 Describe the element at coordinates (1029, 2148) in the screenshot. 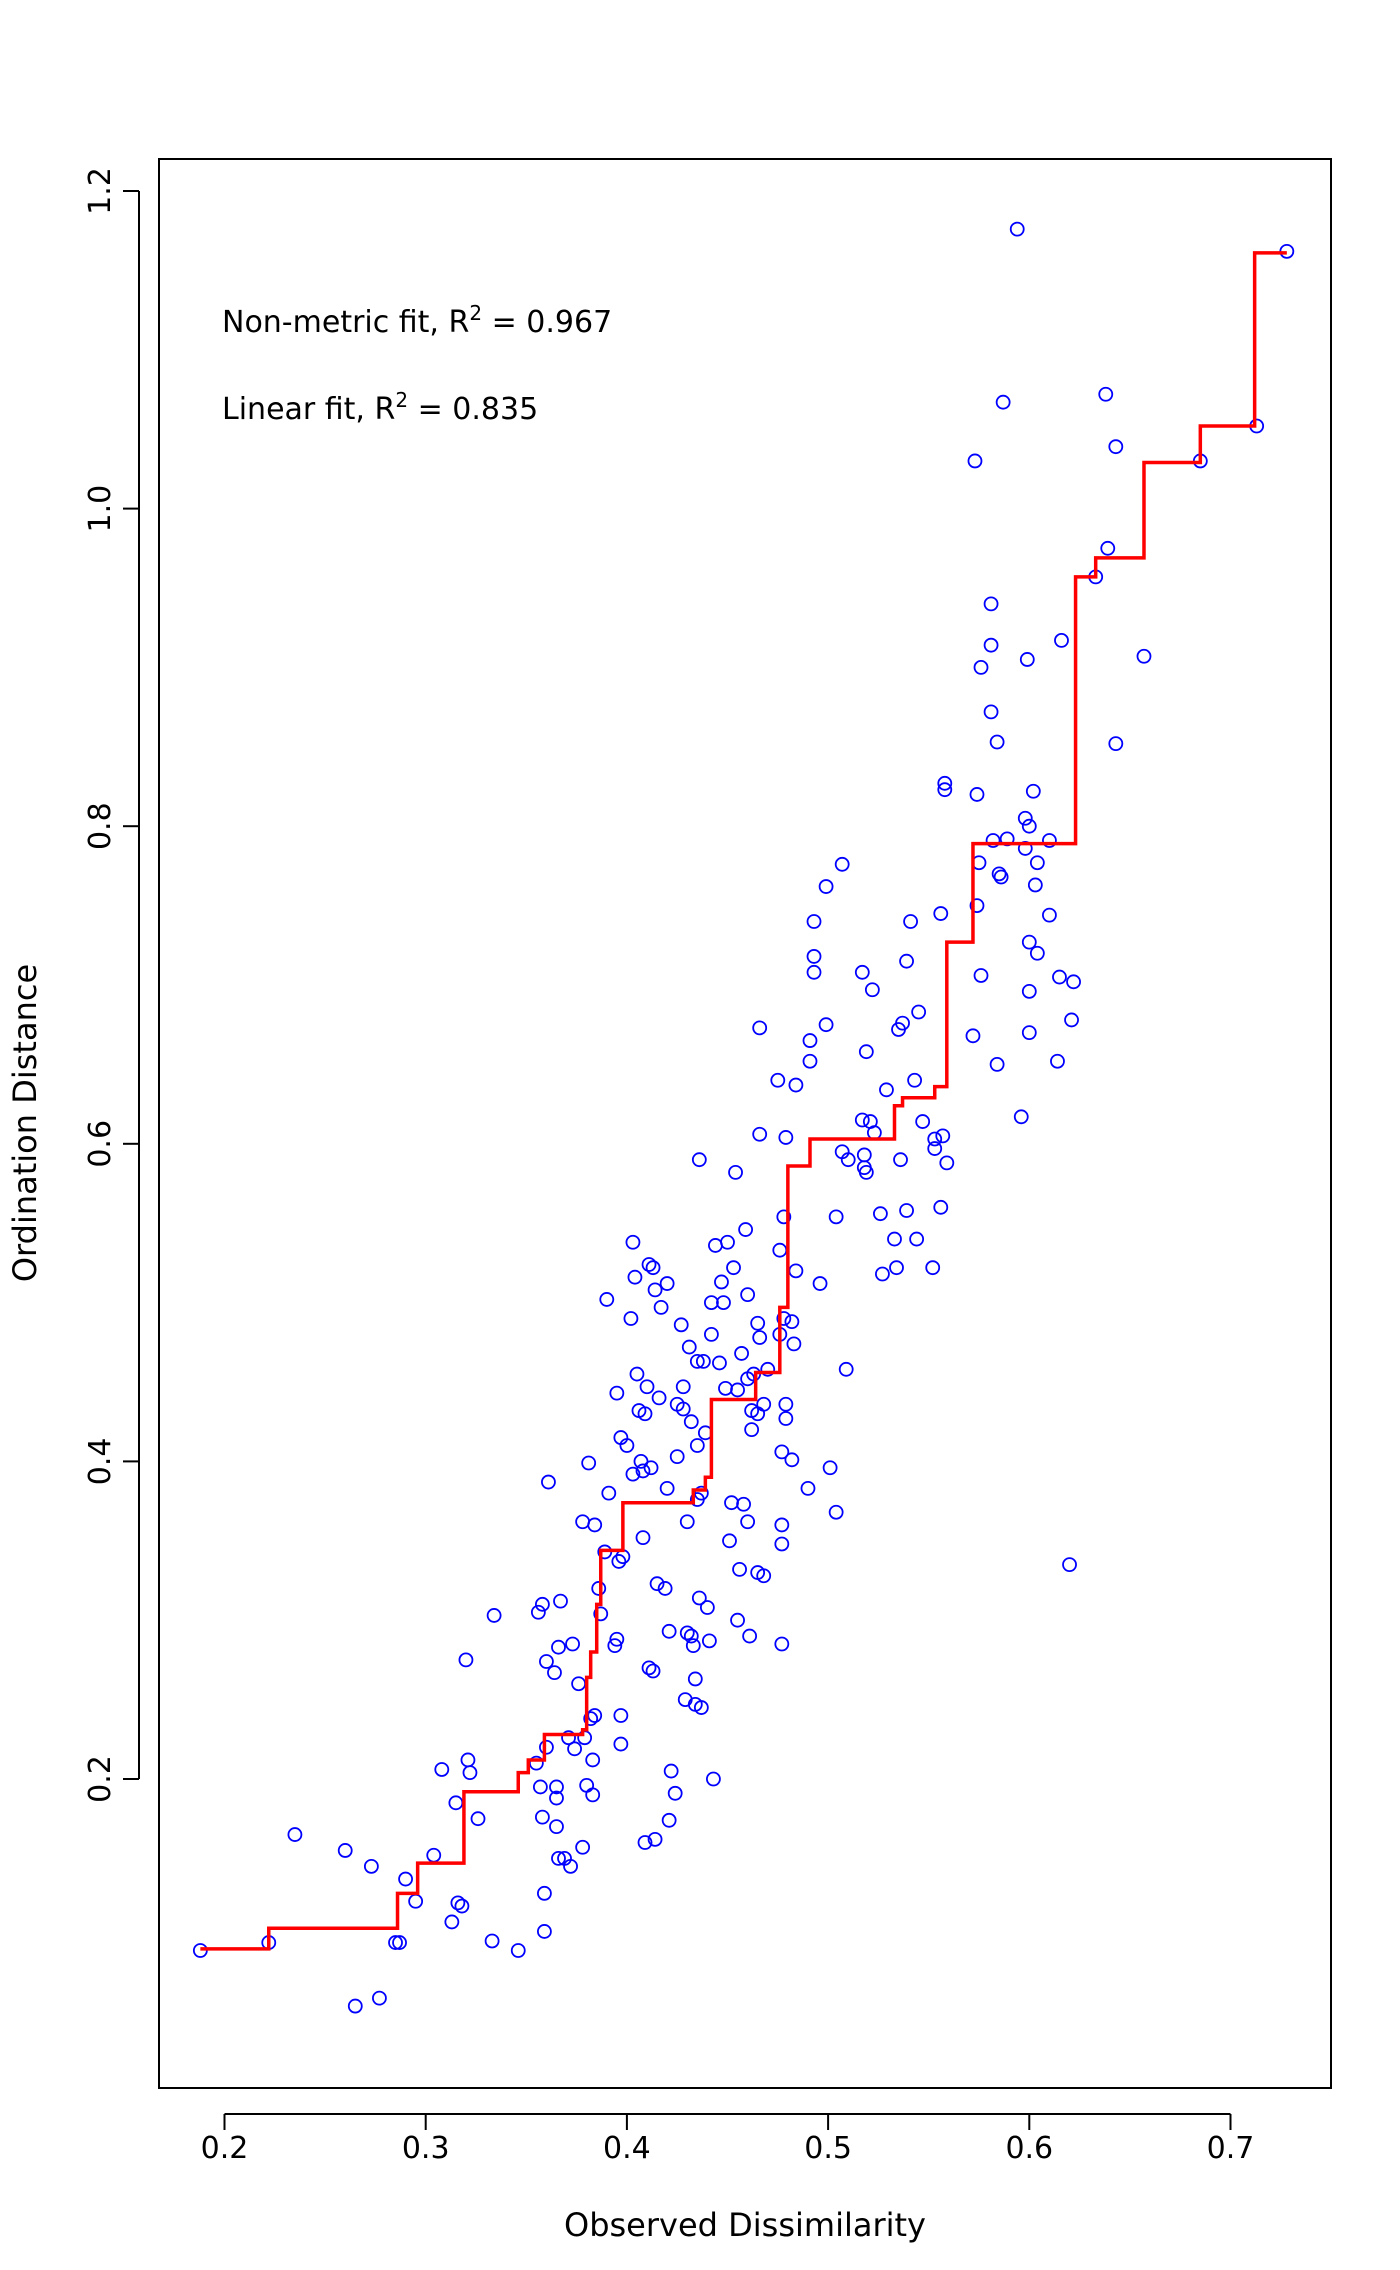

I see `x-tick-label: 0.6` at that location.